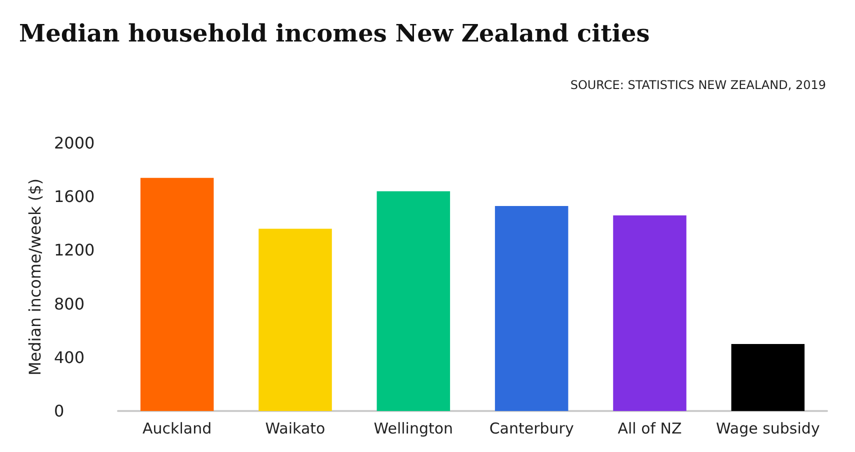 The width and height of the screenshot is (855, 452). I want to click on chart-title: Median household incomes New Zealand cities, so click(334, 33).